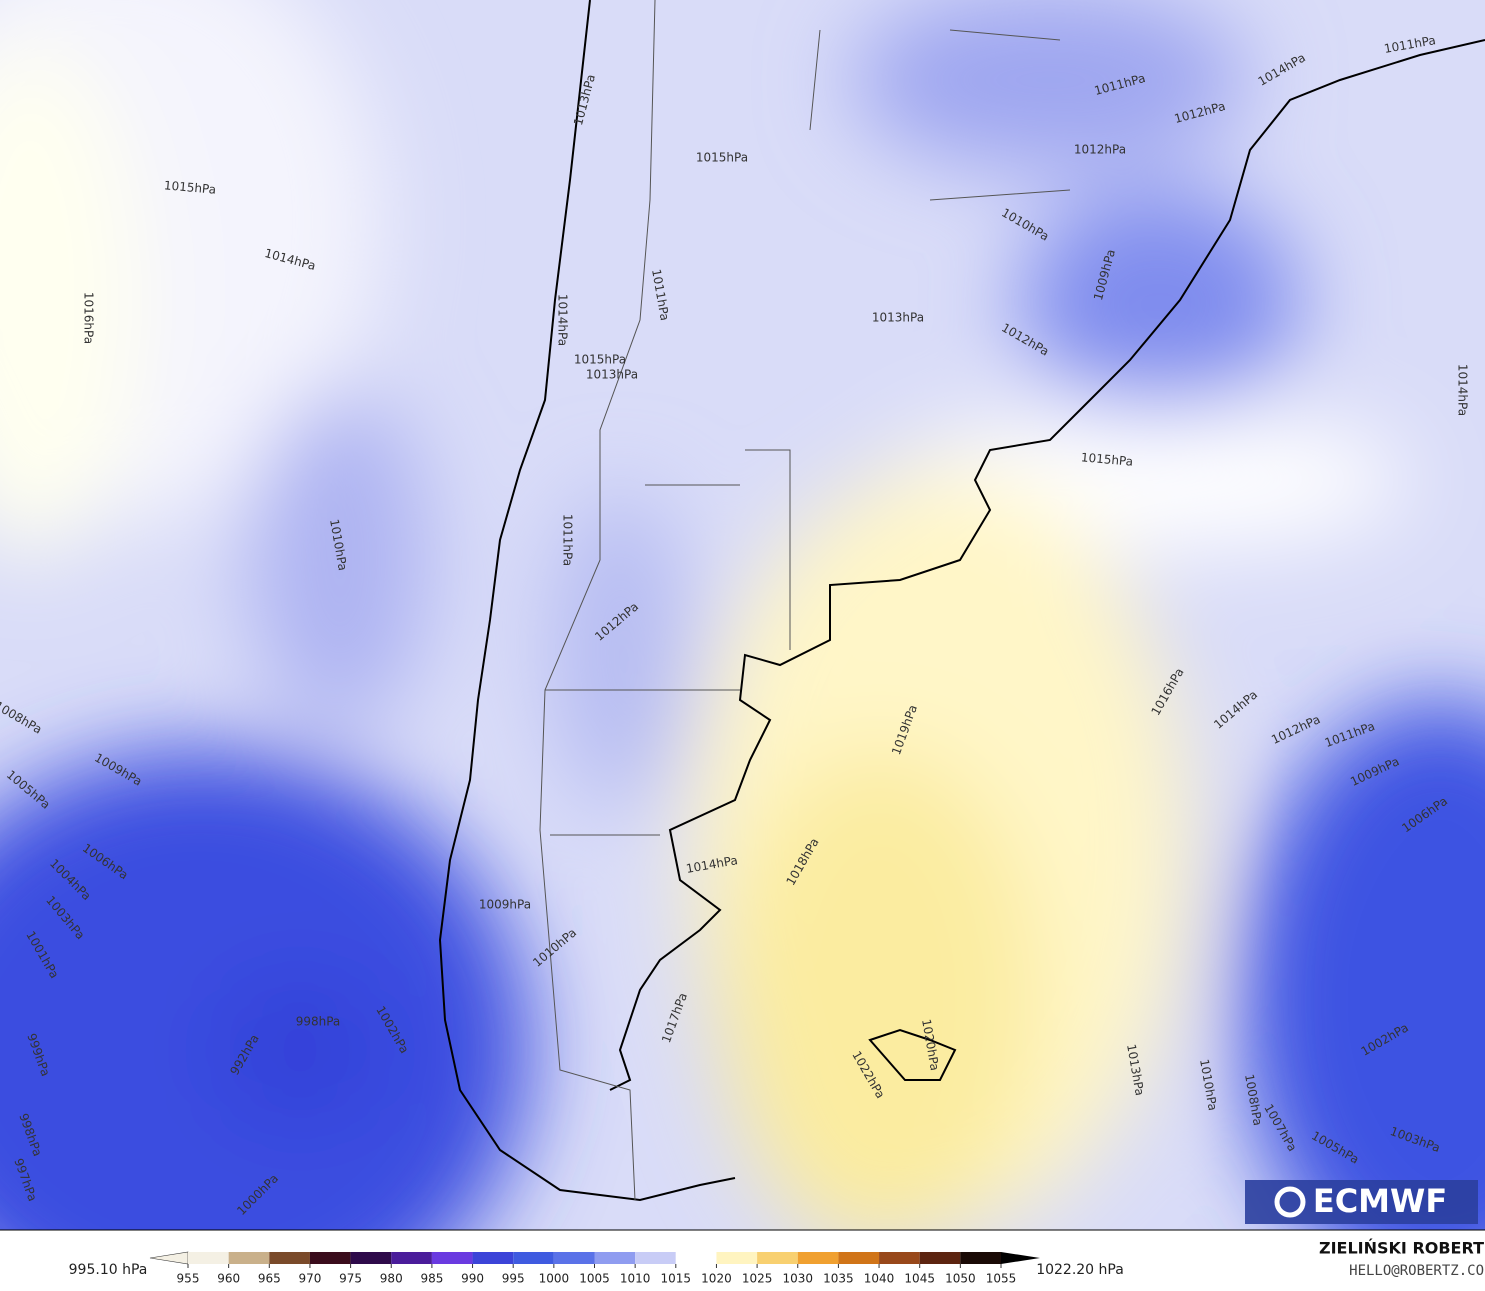 Image resolution: width=1485 pixels, height=1291 pixels. Describe the element at coordinates (1100, 150) in the screenshot. I see `contour-label: 1012hPa` at that location.